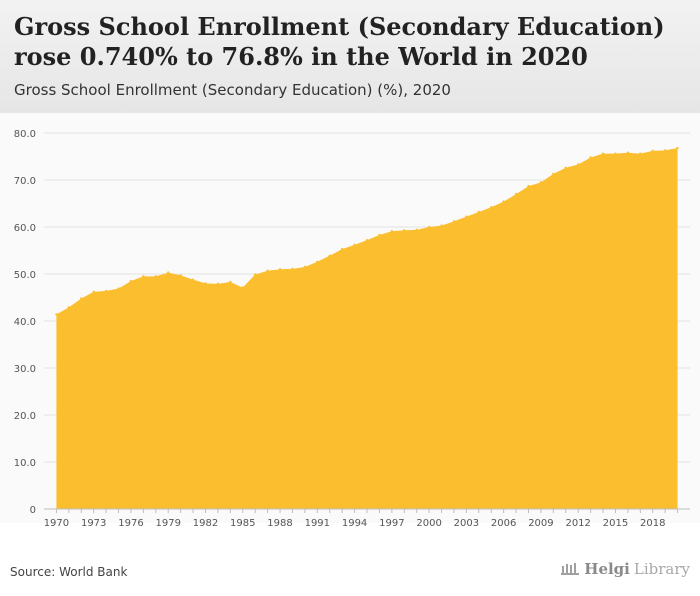  I want to click on y-tick-label: 10.0, so click(25, 463).